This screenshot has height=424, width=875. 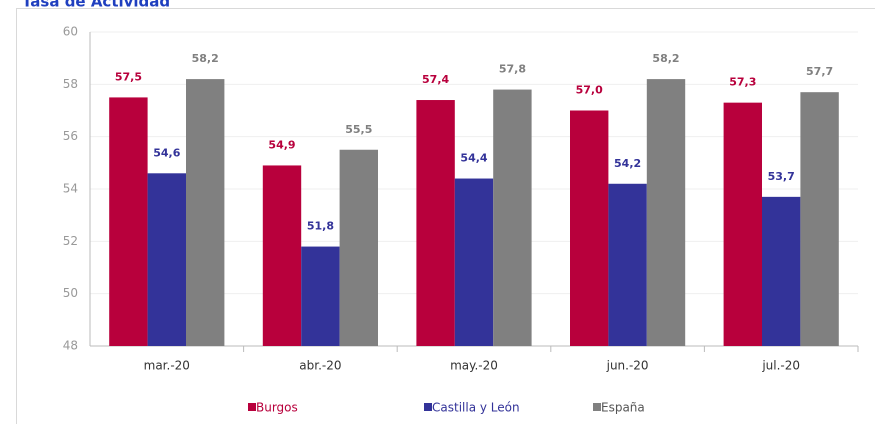 What do you see at coordinates (780, 366) in the screenshot?
I see `x-tick-label: jul.-20` at bounding box center [780, 366].